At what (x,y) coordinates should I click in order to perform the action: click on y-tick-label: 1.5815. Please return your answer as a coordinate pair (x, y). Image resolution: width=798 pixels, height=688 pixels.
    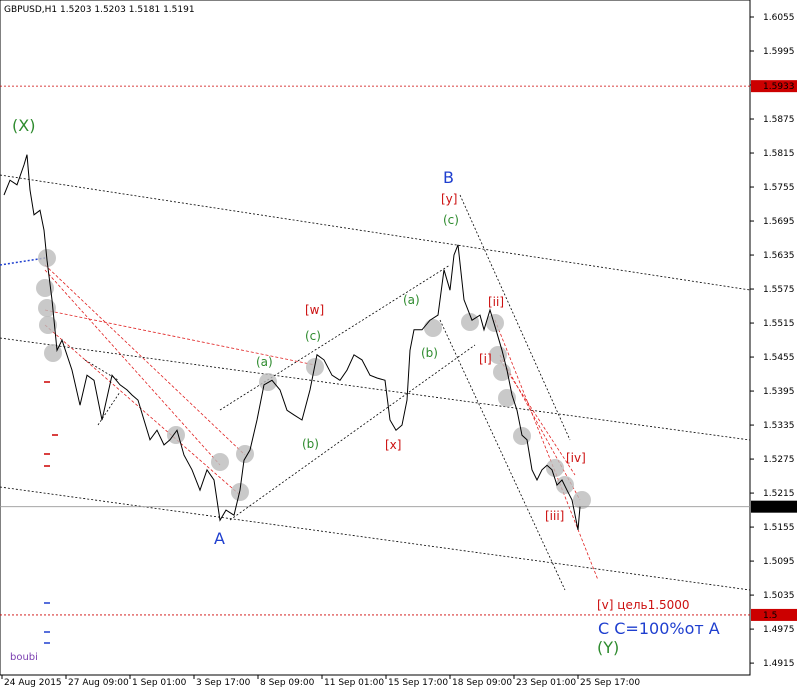
    Looking at the image, I should click on (779, 154).